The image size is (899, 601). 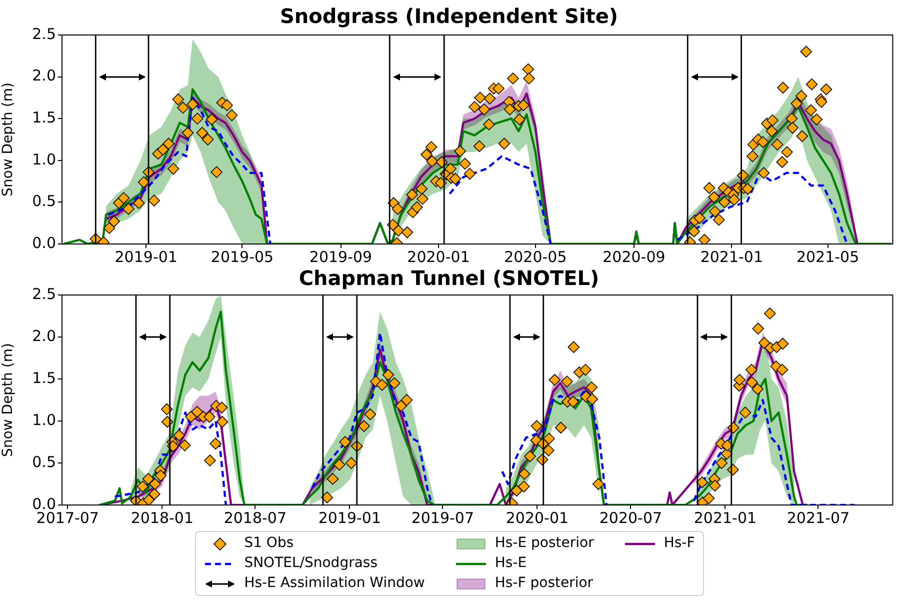 What do you see at coordinates (828, 257) in the screenshot?
I see `x-tick-label: 2021-05` at bounding box center [828, 257].